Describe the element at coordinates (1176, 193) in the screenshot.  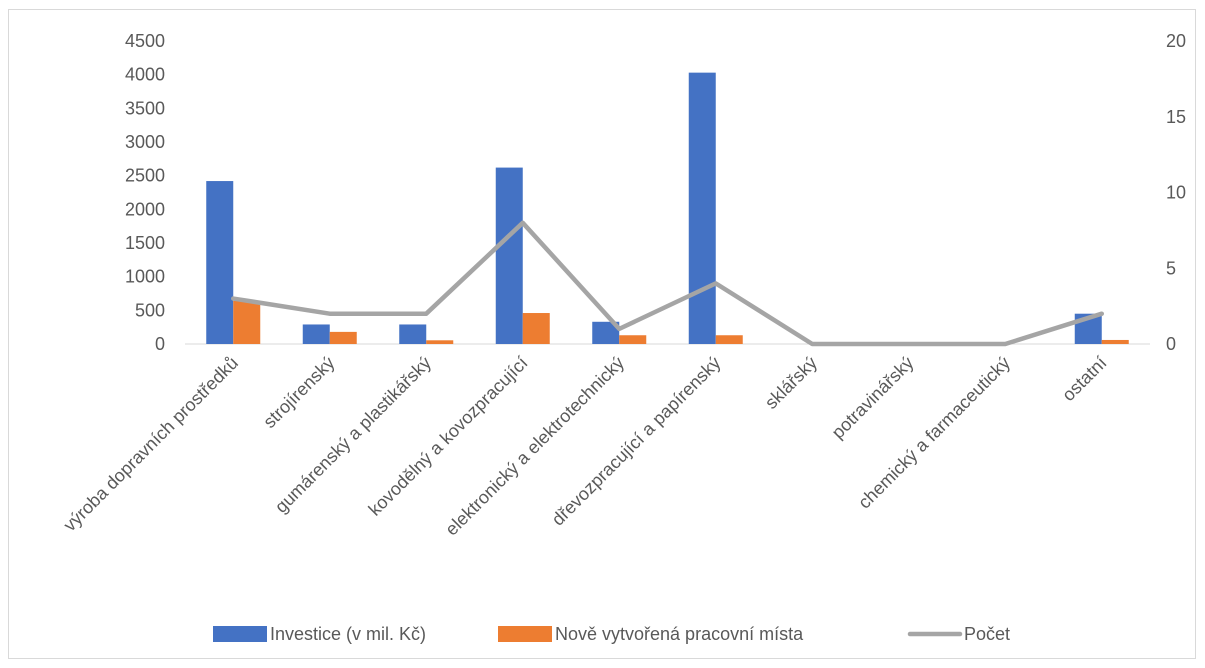
I see `y-right-tick-label-2: 10` at that location.